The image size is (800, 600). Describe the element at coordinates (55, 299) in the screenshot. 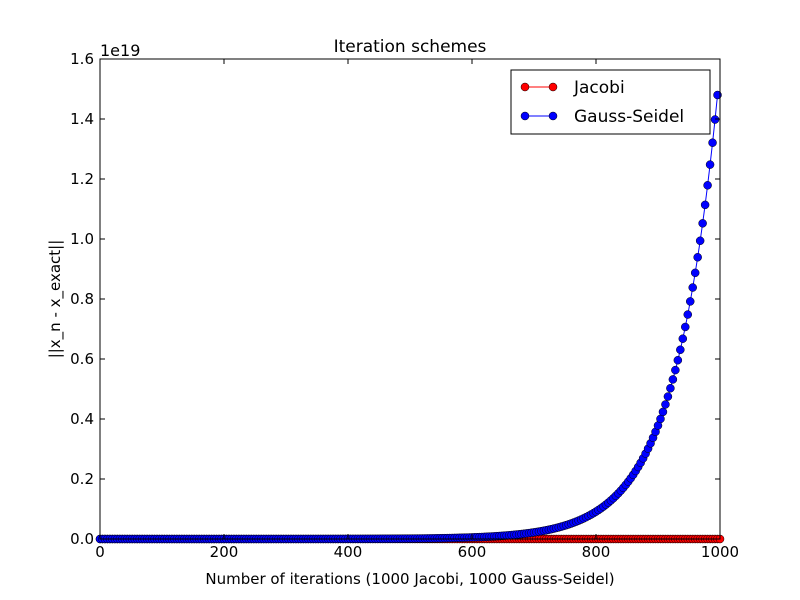

I see `y-axis-label: ||x_n - x_exact||` at that location.